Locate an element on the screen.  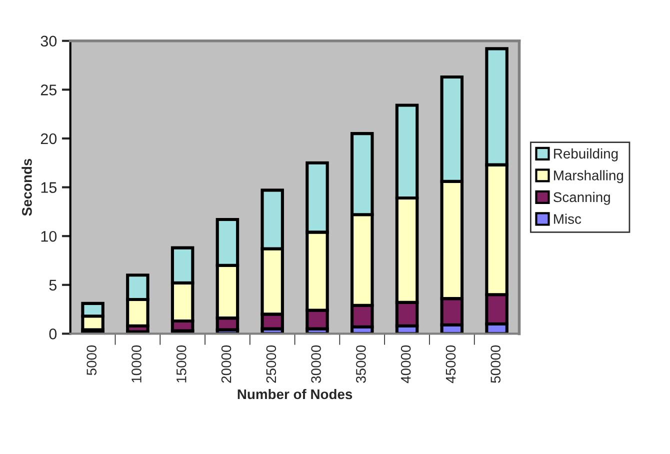
y-tick-label: 20 is located at coordinates (48, 138).